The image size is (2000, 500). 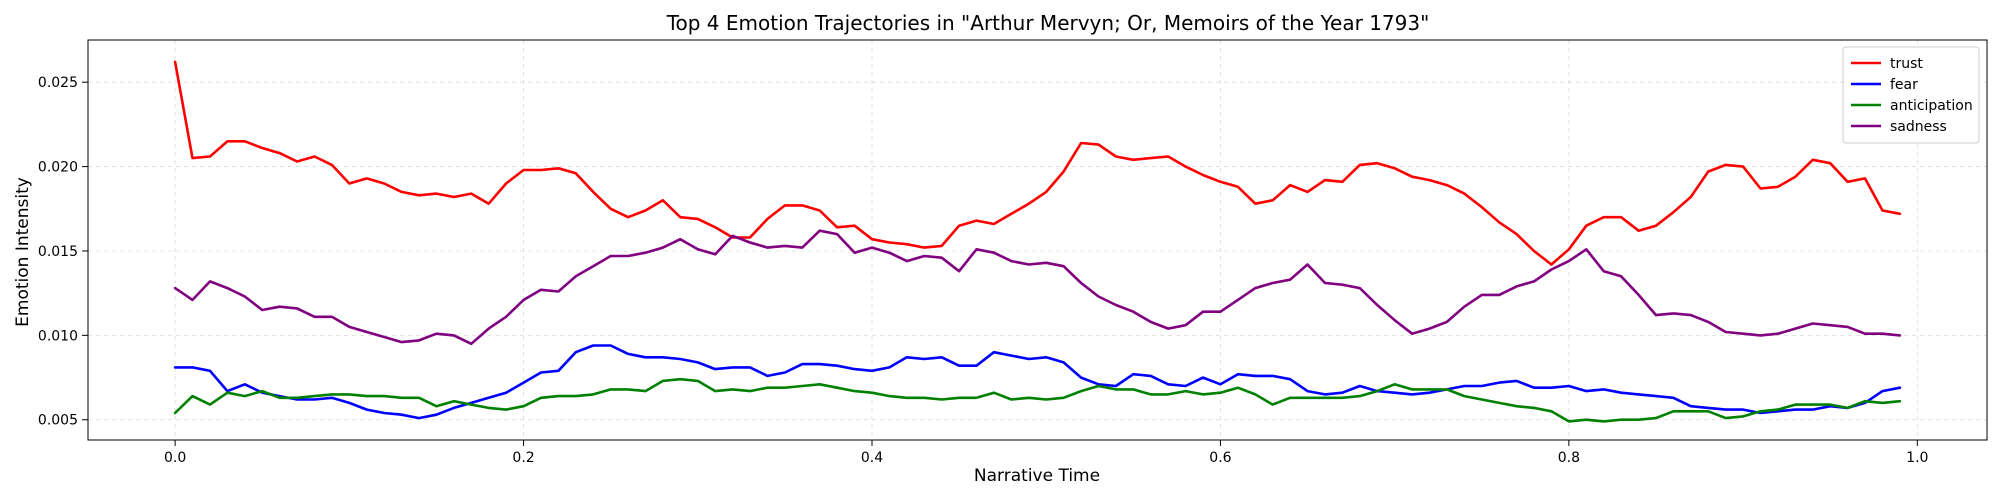 I want to click on legend-label-sadness: sadness, so click(x=1918, y=127).